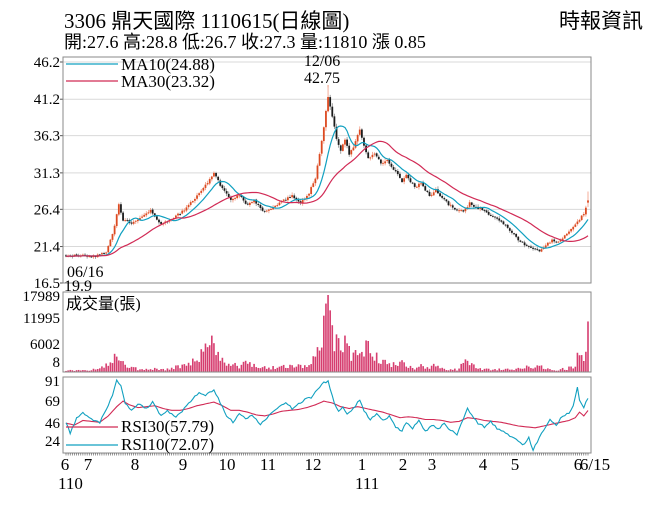  Describe the element at coordinates (47, 284) in the screenshot. I see `axis-label: 16.5` at that location.